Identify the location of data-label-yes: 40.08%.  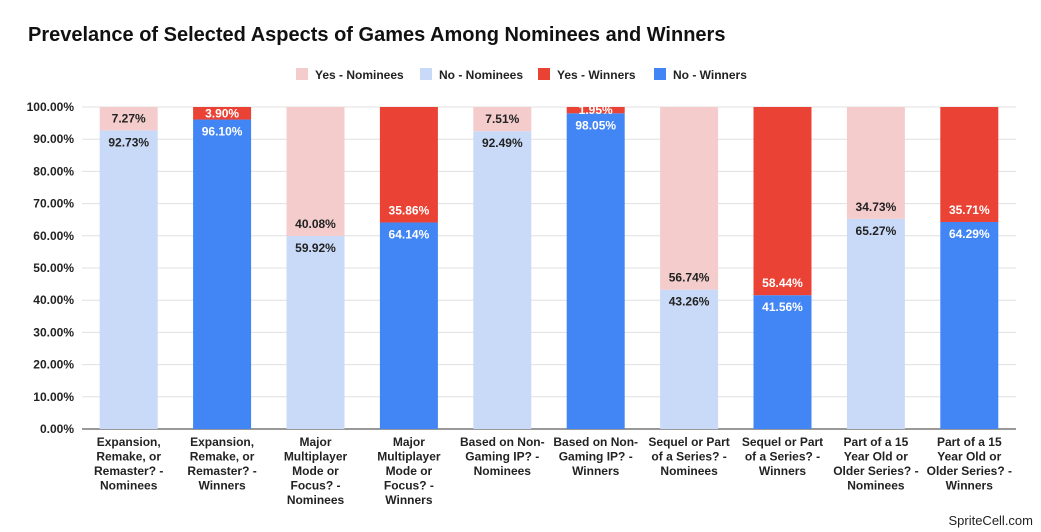
(315, 224).